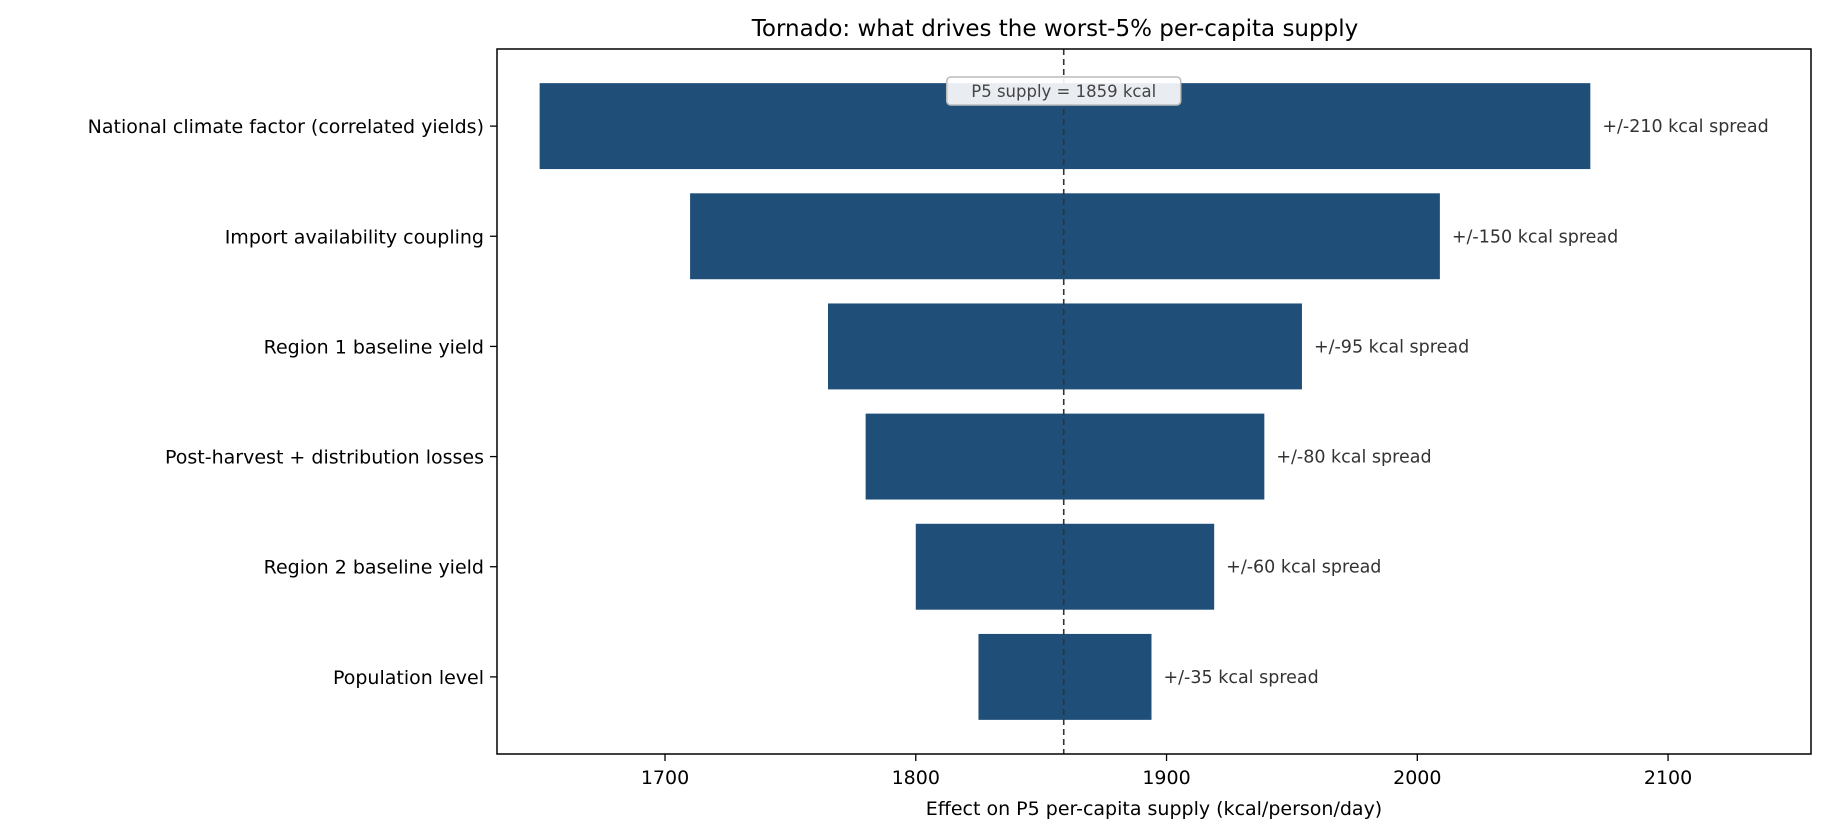  I want to click on y-tick-label: Region 2 baseline yield, so click(374, 568).